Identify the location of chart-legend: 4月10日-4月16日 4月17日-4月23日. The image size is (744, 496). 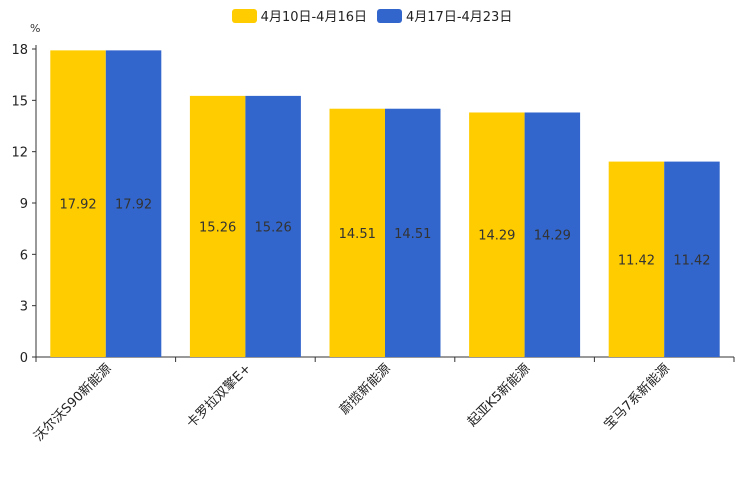
(372, 15).